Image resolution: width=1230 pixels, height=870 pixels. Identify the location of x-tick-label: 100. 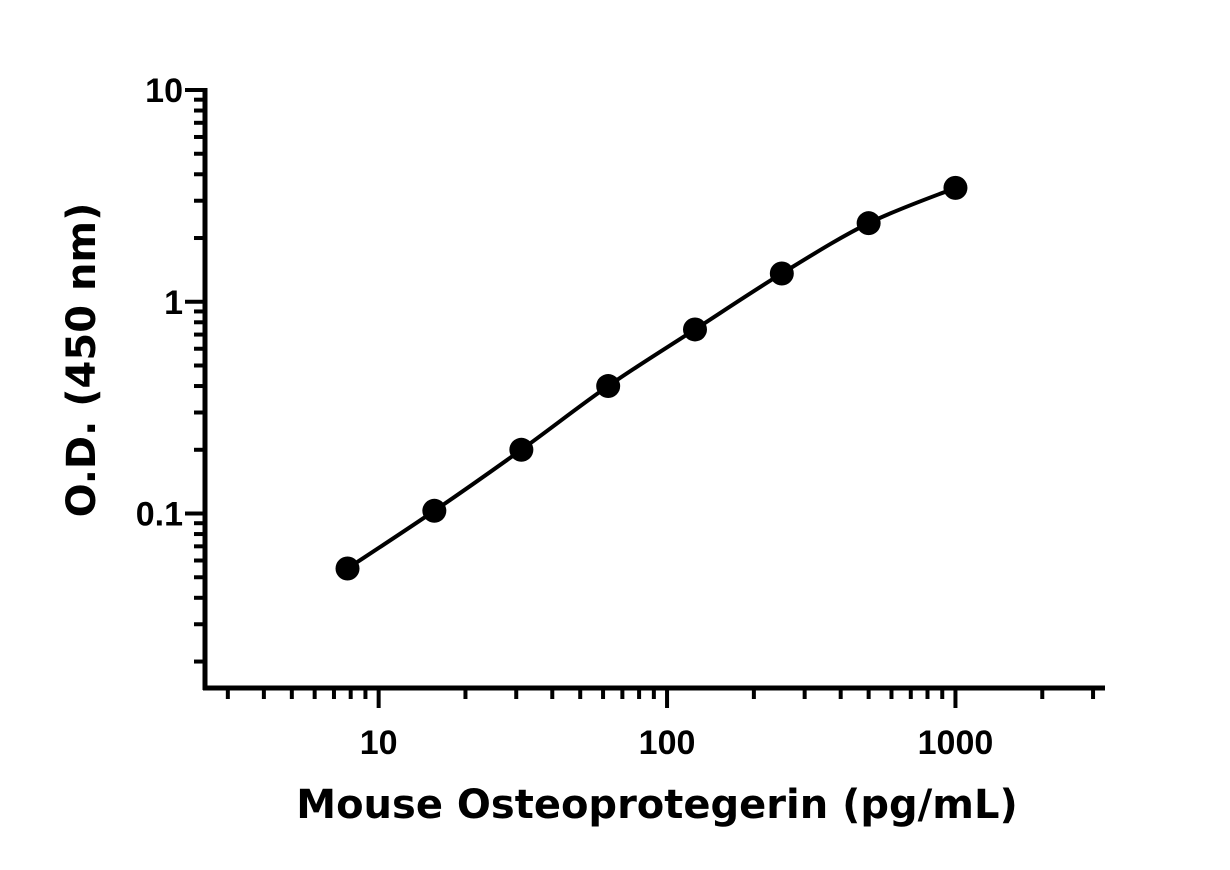
(667, 743).